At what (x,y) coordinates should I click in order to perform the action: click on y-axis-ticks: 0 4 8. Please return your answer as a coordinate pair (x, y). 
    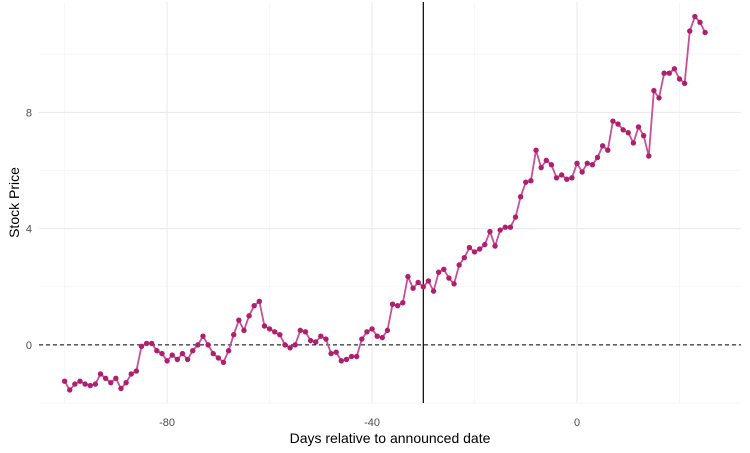
    Looking at the image, I should click on (29, 229).